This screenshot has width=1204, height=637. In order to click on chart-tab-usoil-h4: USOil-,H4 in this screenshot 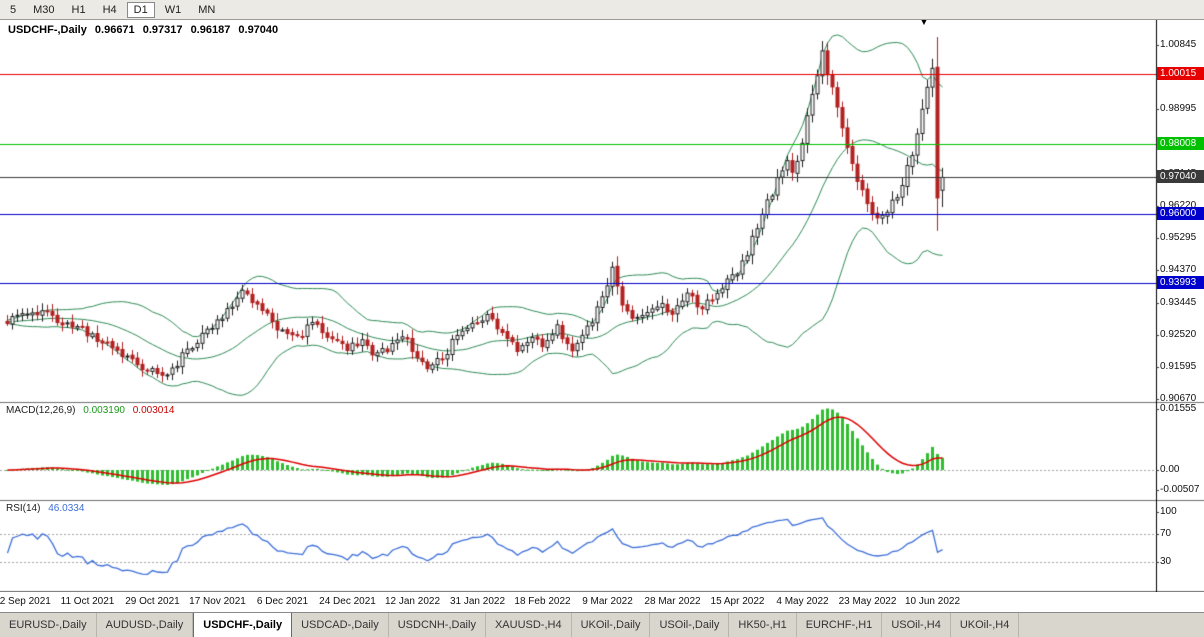, I will do `click(916, 625)`.